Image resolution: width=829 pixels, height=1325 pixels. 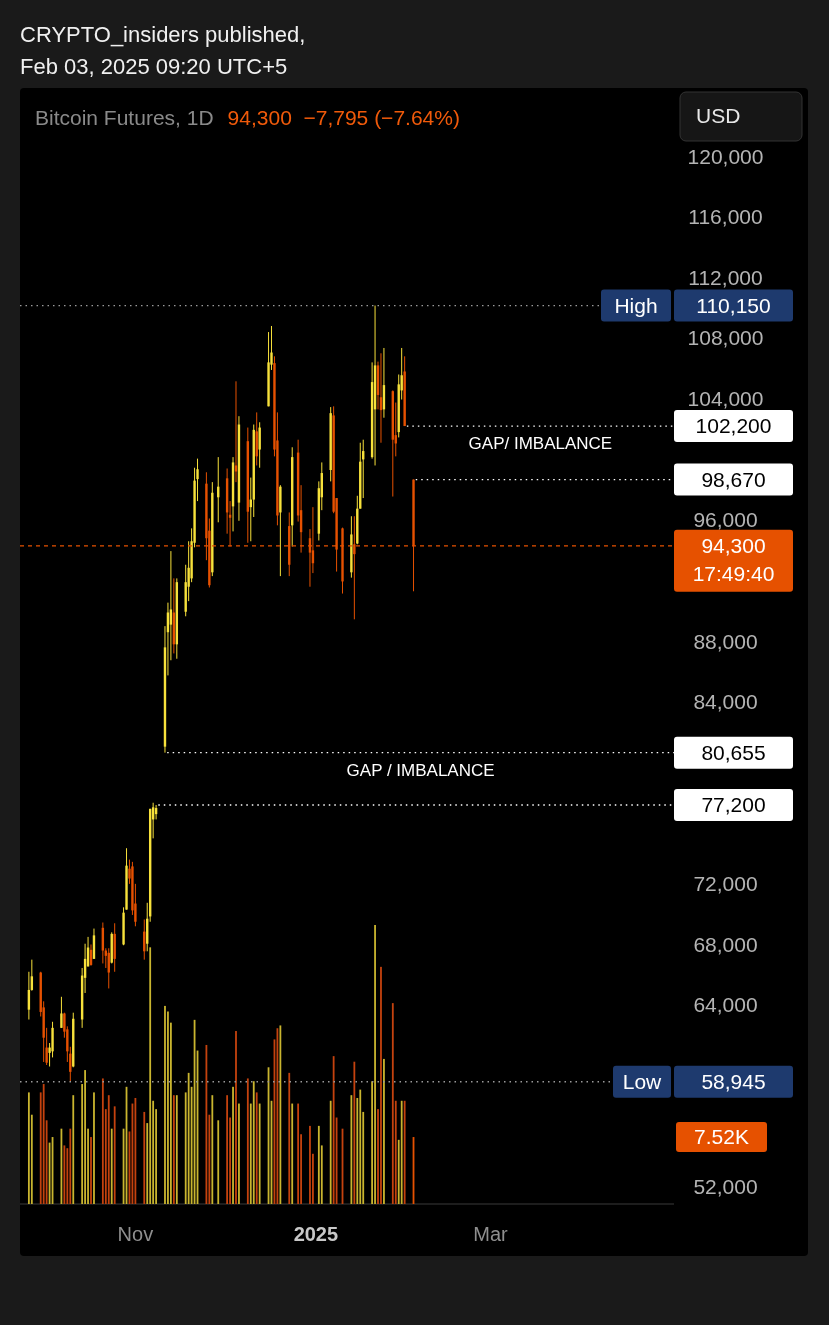 What do you see at coordinates (124, 118) in the screenshot?
I see `text: Bitcoin Futures, 1D` at bounding box center [124, 118].